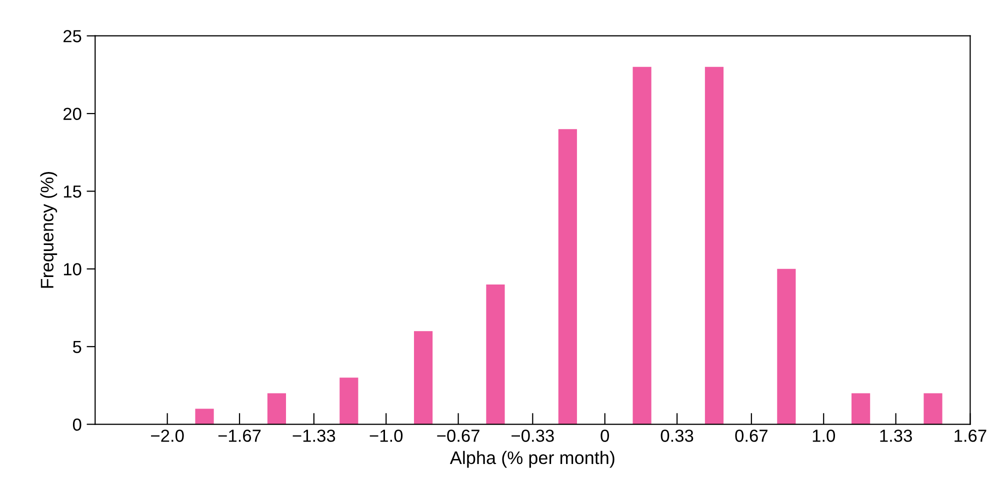 The height and width of the screenshot is (498, 991). I want to click on x-tick-label: 1.0, so click(824, 436).